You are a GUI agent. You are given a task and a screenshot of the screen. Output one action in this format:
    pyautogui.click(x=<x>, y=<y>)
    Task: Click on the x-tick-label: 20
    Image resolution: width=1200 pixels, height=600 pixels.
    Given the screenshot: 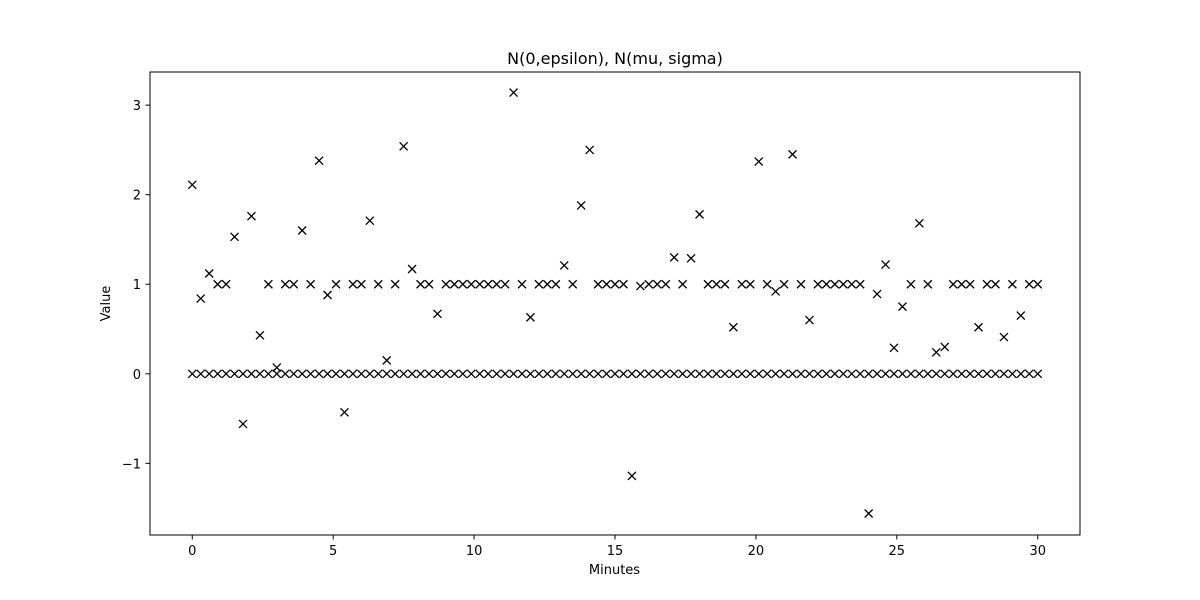 What is the action you would take?
    pyautogui.click(x=756, y=551)
    